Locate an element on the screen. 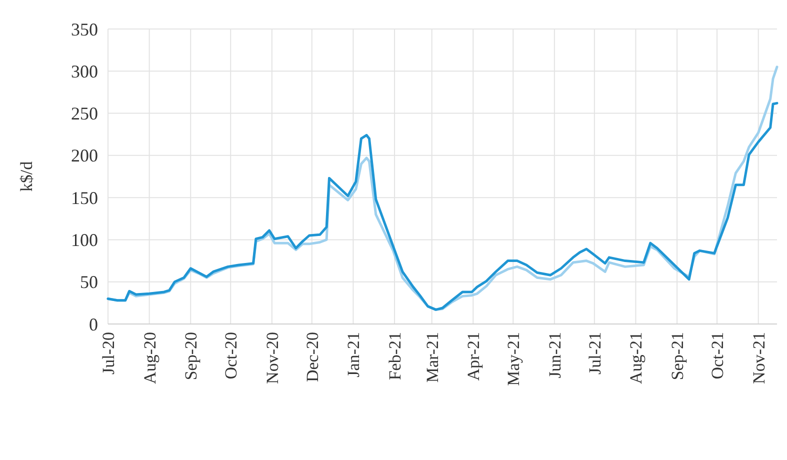 Image resolution: width=787 pixels, height=460 pixels. x-tick-label: Sep-21 is located at coordinates (677, 356).